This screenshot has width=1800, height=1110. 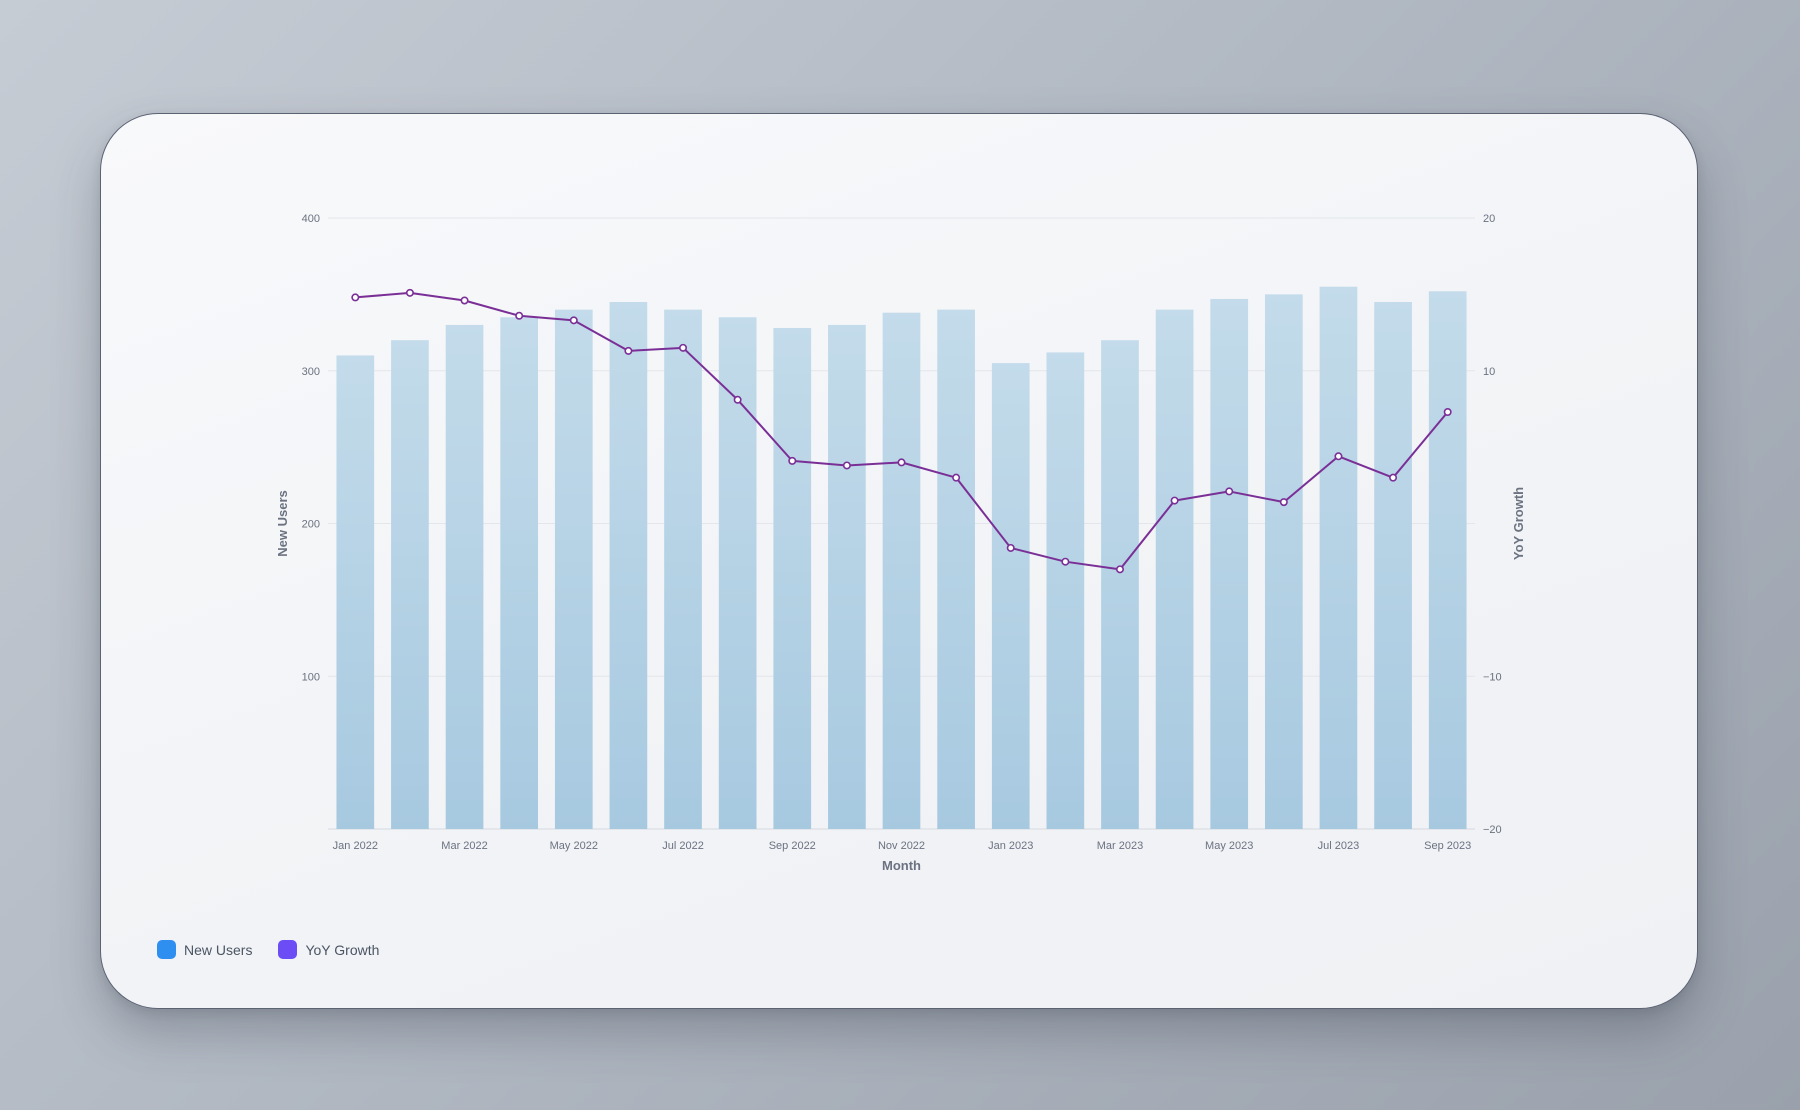 I want to click on legend-label-yoy-growth: YoY Growth, so click(x=342, y=949).